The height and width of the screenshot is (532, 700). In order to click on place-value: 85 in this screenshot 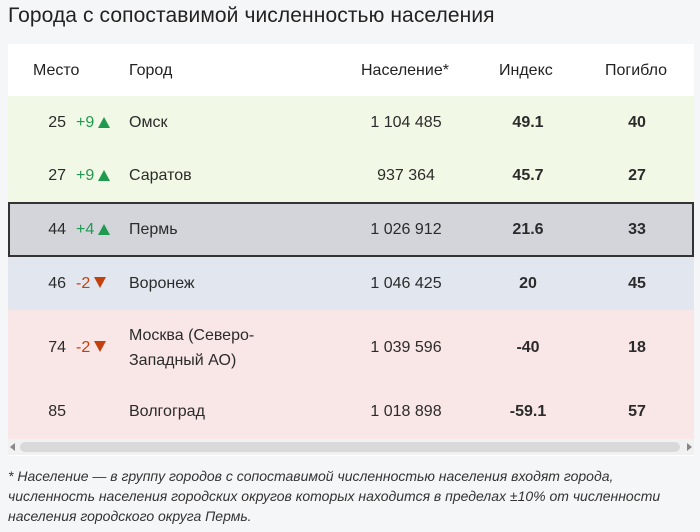, I will do `click(57, 411)`.